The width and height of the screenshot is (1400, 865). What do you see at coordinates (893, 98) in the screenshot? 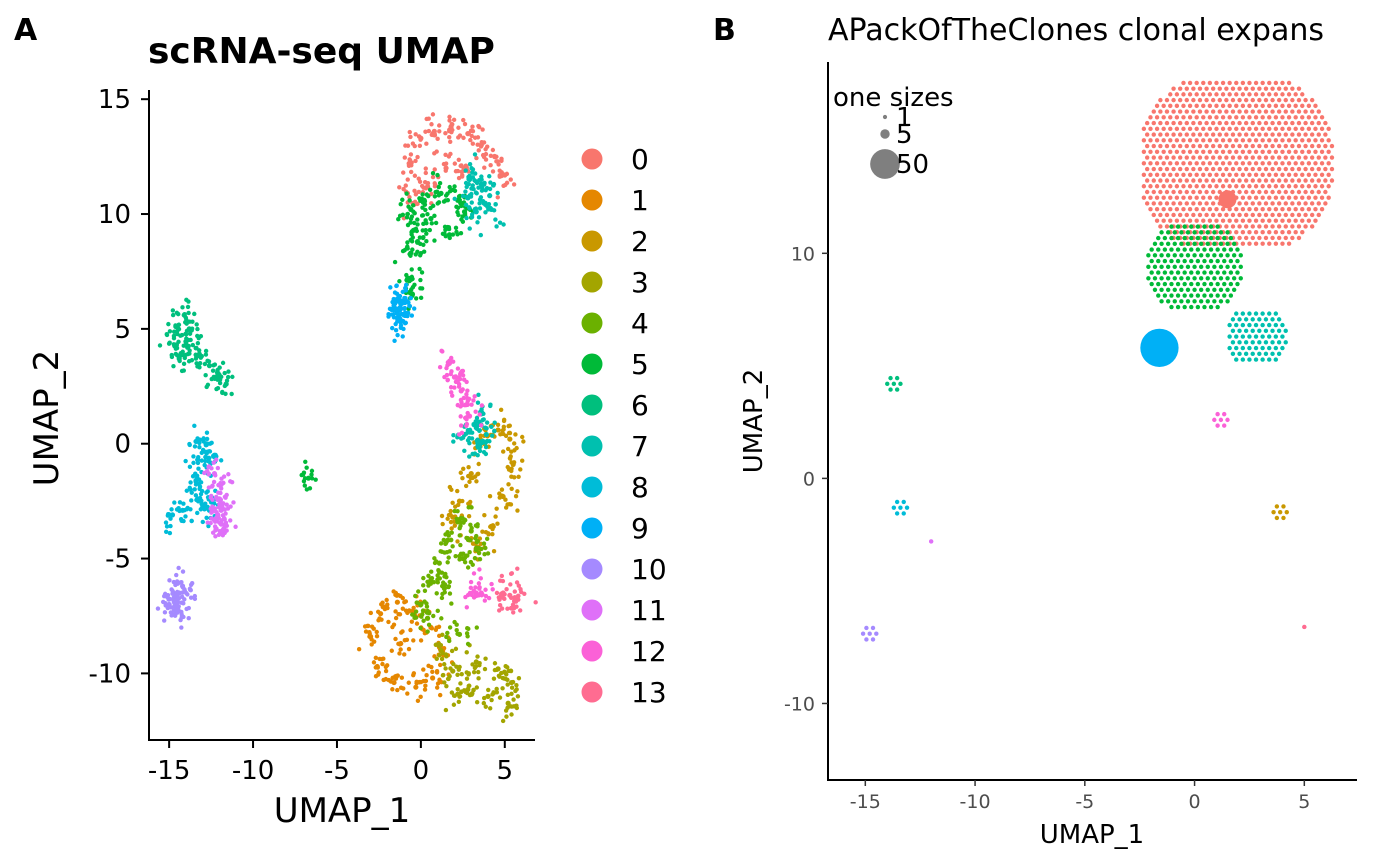
I see `size-legend-title: one sizes` at bounding box center [893, 98].